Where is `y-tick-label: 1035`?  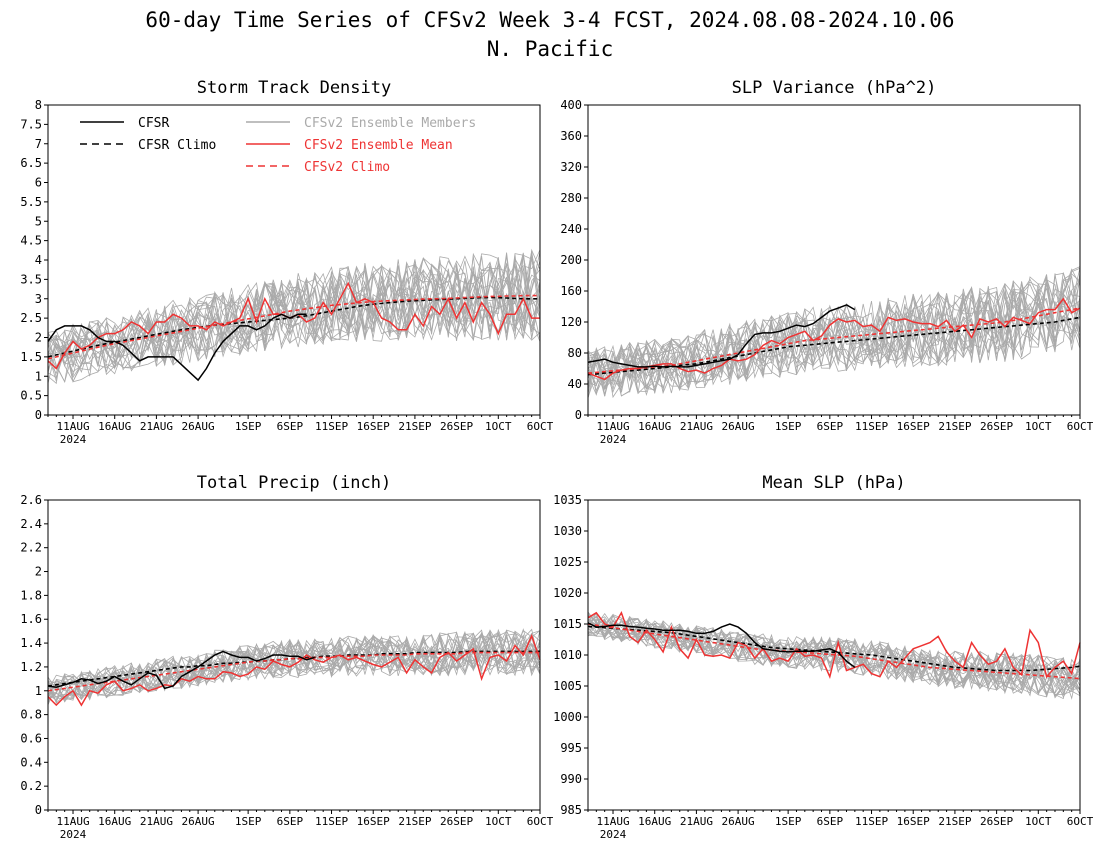
y-tick-label: 1035 is located at coordinates (567, 500).